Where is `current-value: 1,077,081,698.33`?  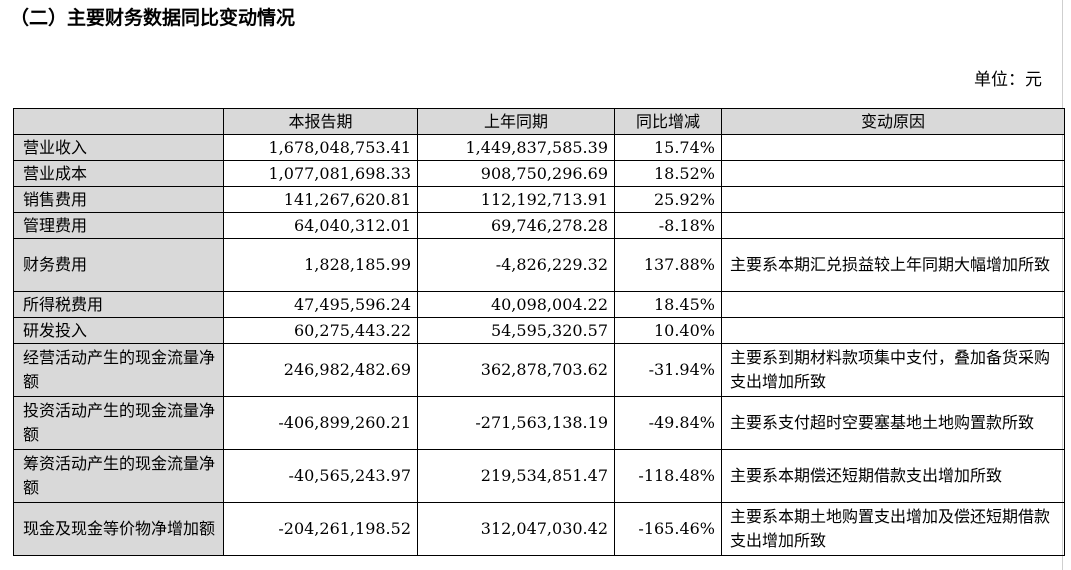
current-value: 1,077,081,698.33 is located at coordinates (320, 173).